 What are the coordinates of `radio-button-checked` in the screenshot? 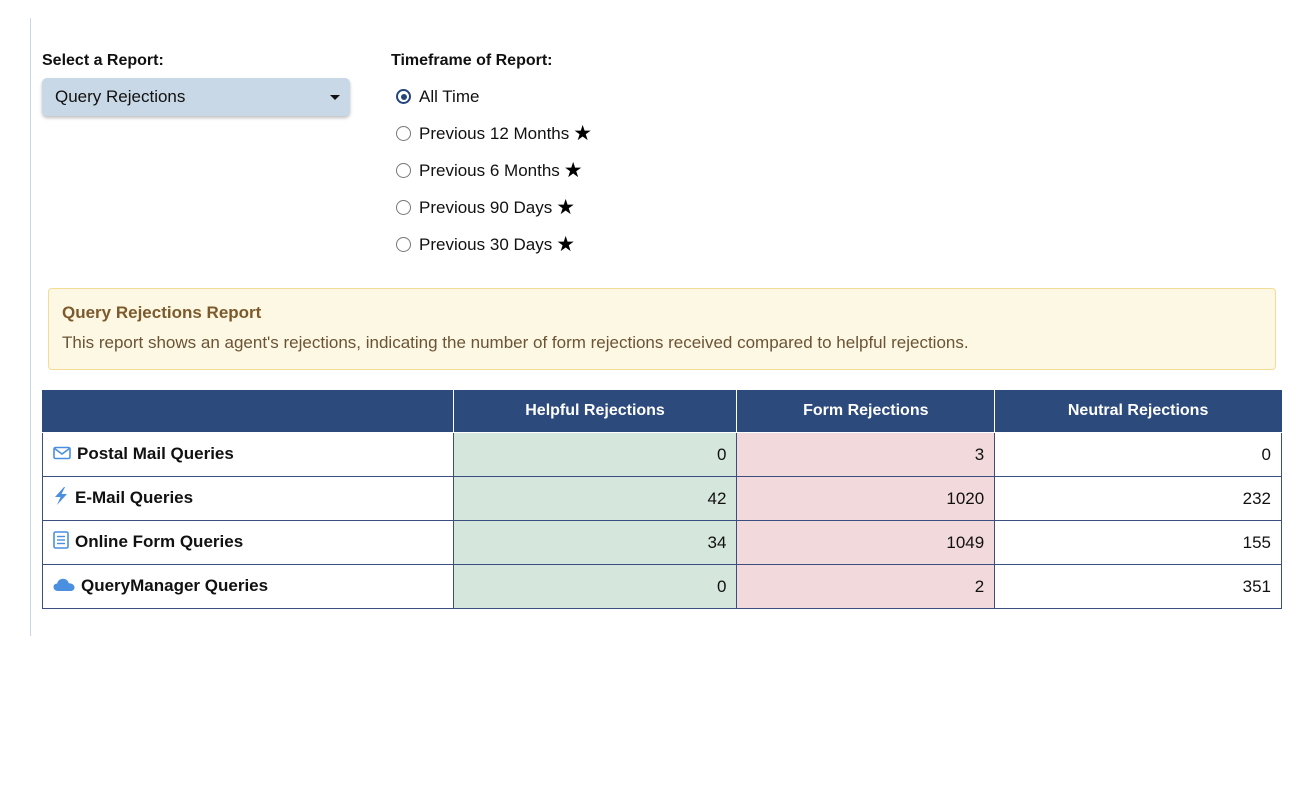 It's located at (403, 96).